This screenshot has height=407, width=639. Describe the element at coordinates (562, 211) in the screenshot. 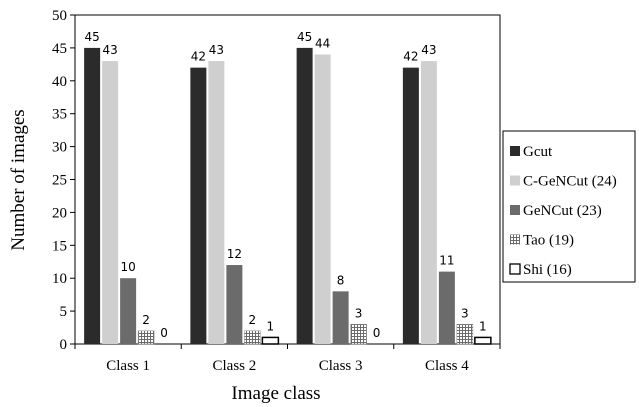

I see `legend-label: GeNCut (23)` at that location.